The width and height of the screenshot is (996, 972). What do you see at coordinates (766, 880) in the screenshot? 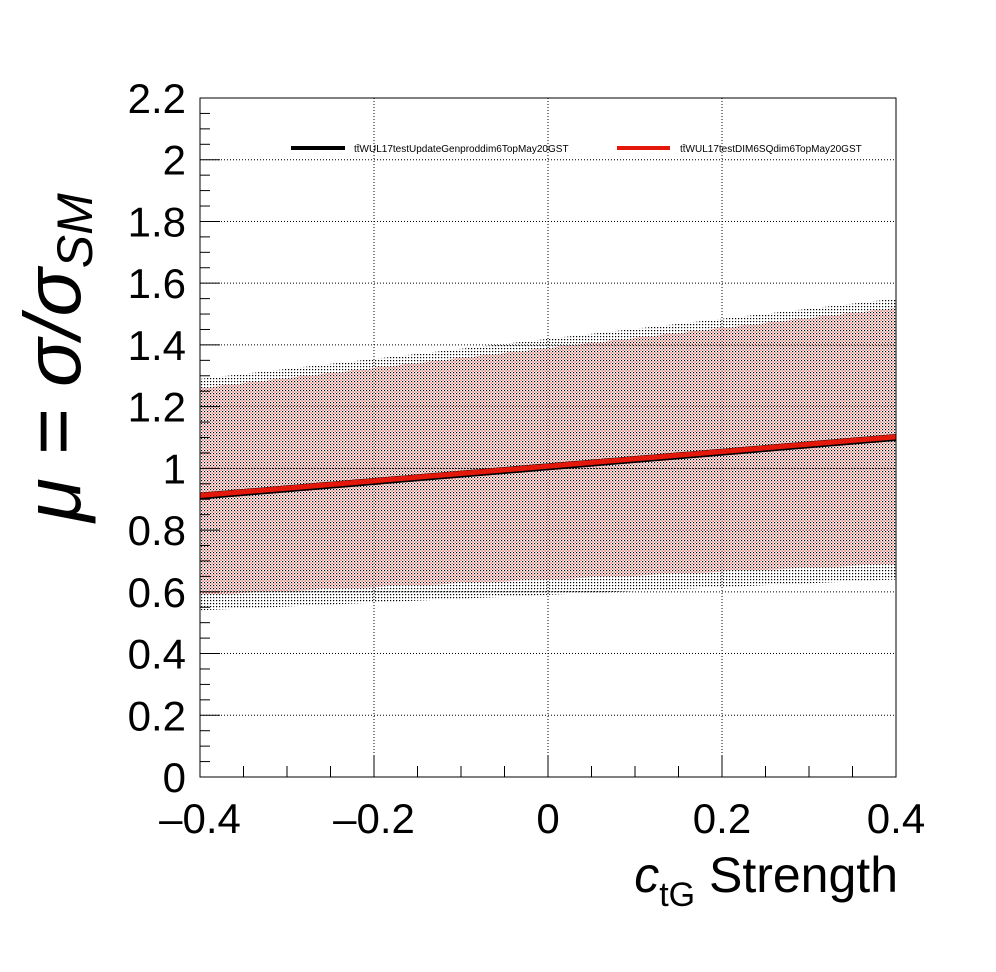
I see `x-axis-title: ctG Strength` at bounding box center [766, 880].